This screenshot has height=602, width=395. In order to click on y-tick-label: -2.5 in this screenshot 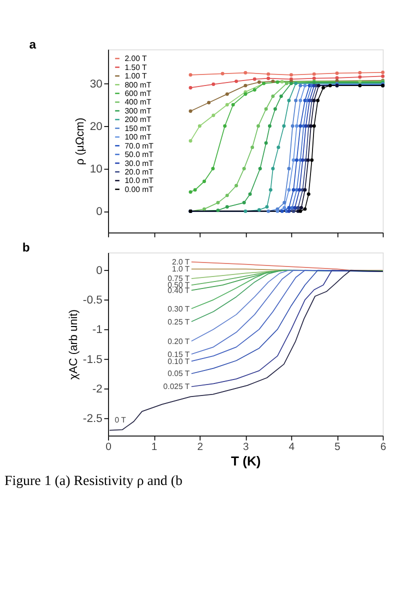, I will do `click(92, 418)`.